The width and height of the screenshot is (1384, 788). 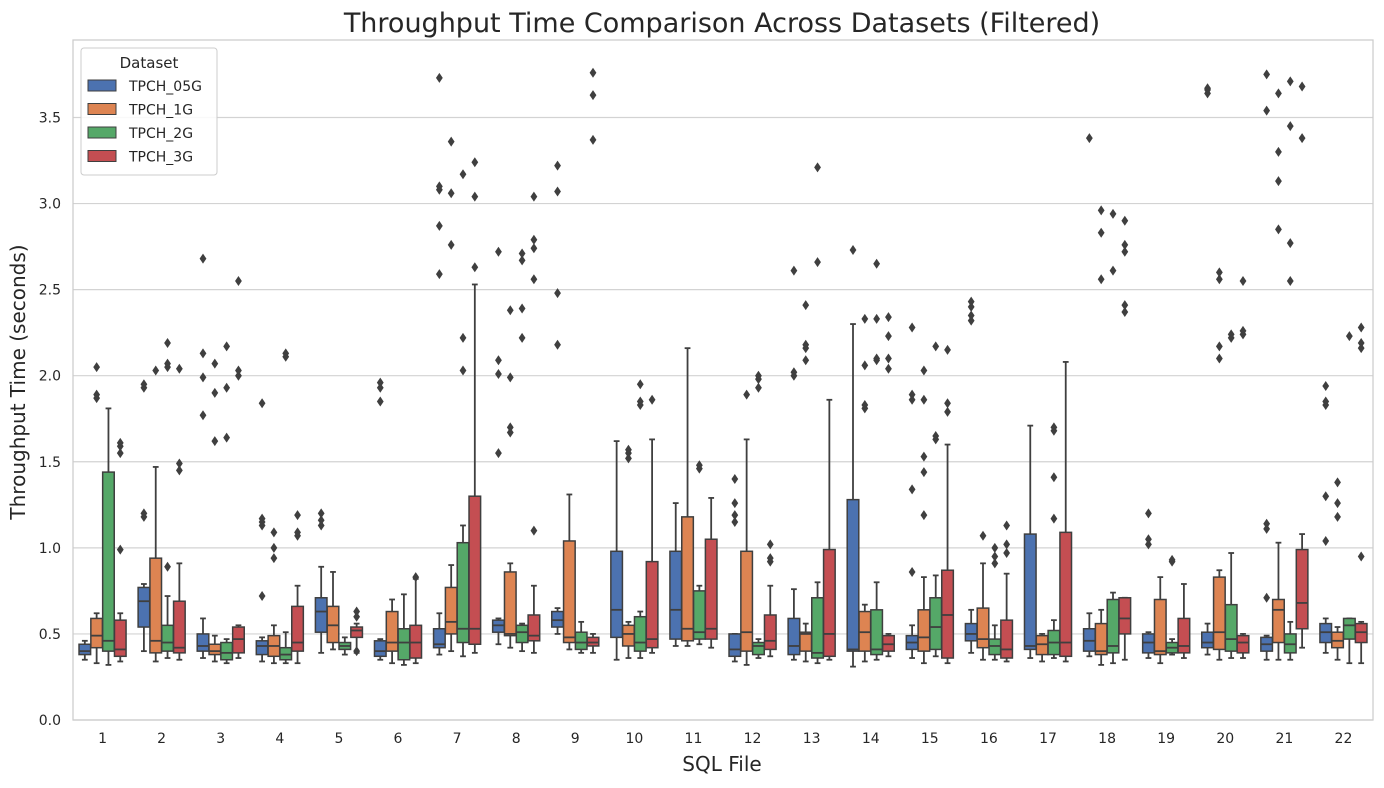 I want to click on legend: Dataset TPCH_05G TPCH_1G TPCH_2G TPCH_3G, so click(x=149, y=111).